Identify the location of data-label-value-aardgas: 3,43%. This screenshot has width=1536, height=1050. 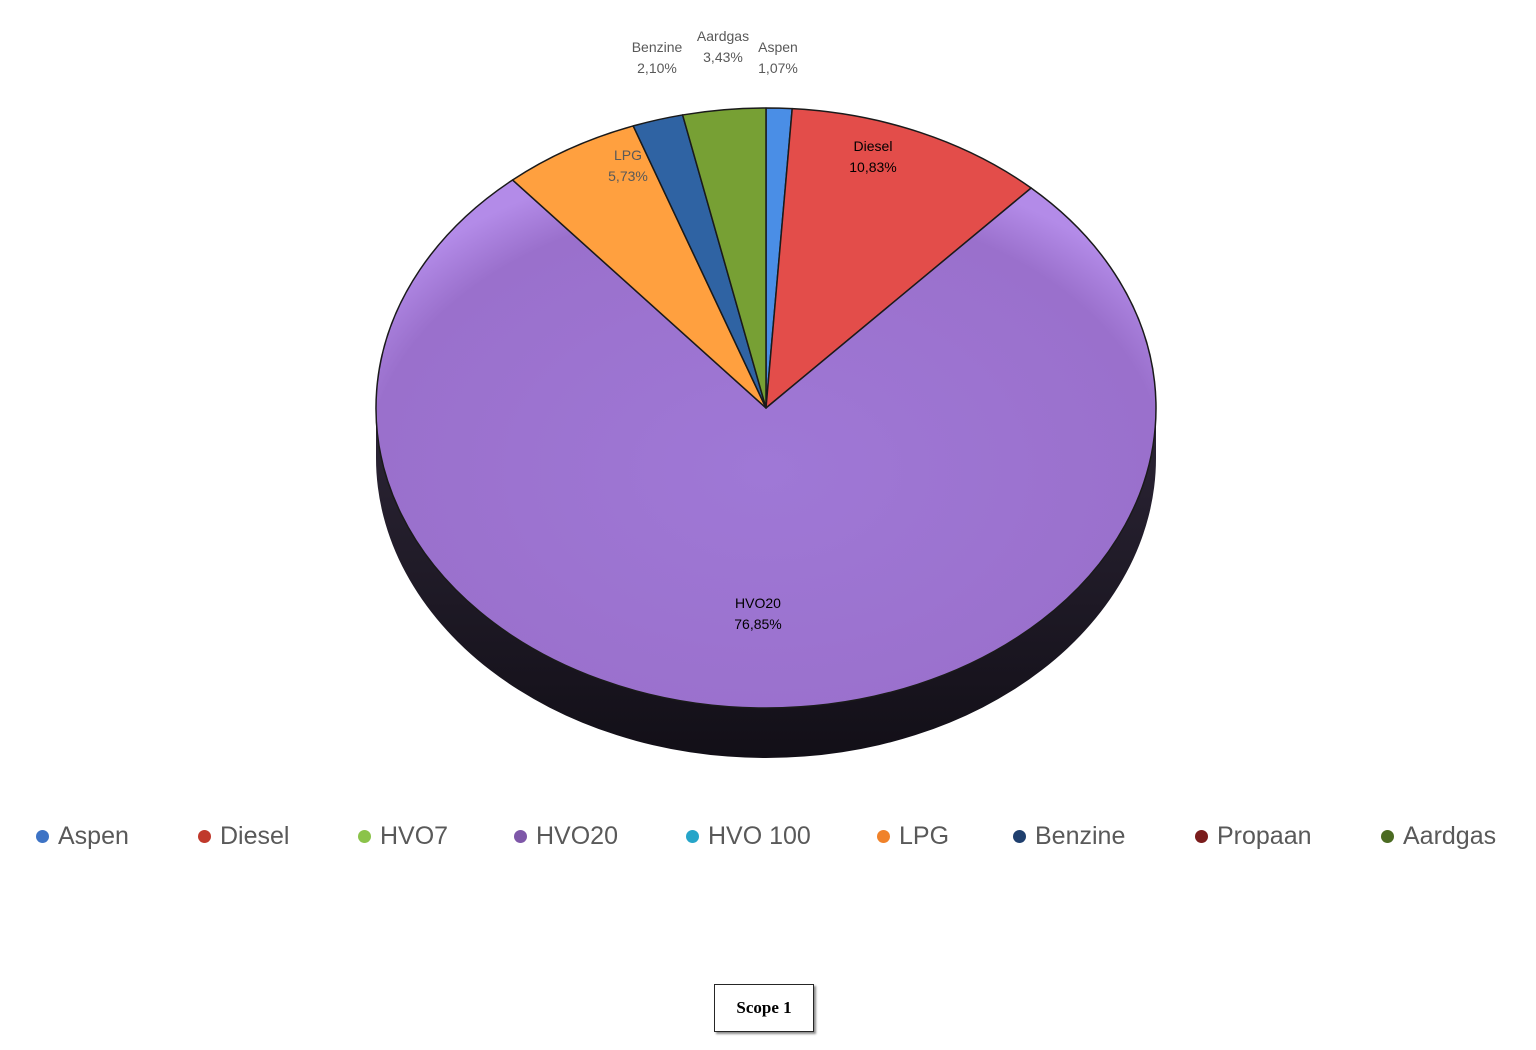
(723, 57).